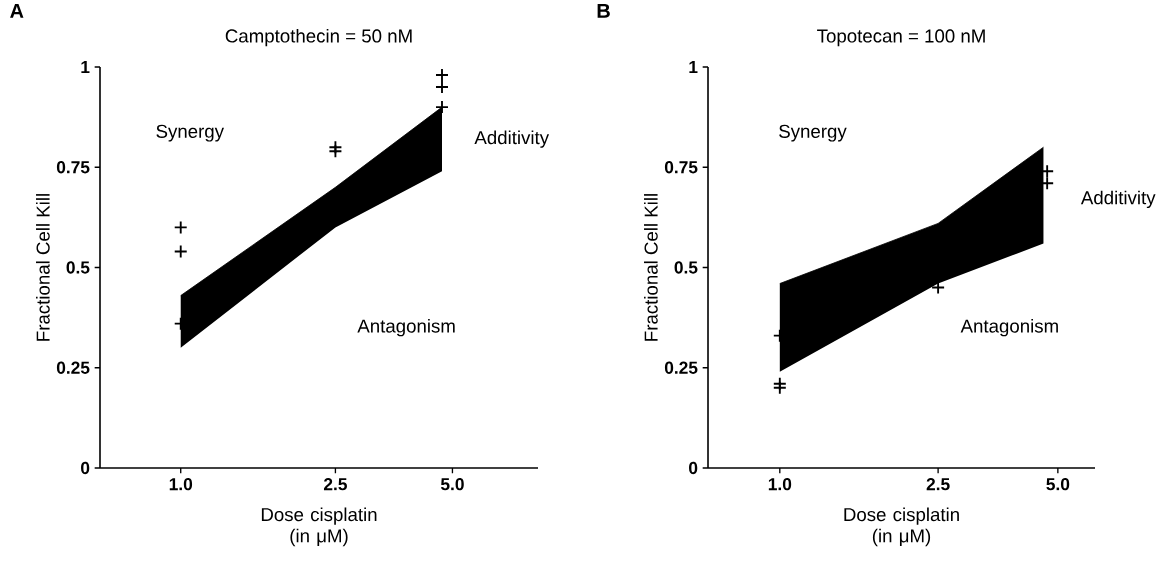 Image resolution: width=1163 pixels, height=568 pixels. I want to click on text: B, so click(603, 10).